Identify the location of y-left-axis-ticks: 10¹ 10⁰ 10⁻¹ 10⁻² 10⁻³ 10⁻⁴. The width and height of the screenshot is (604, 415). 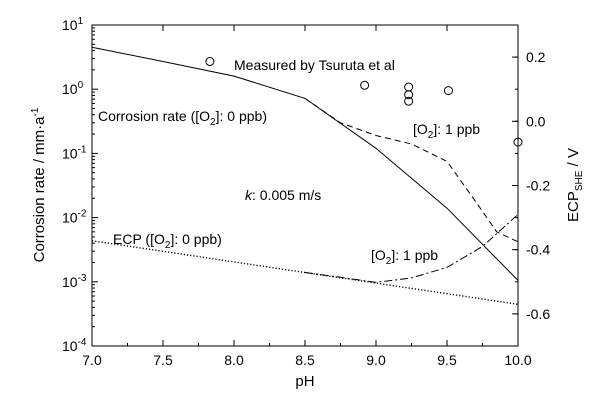
(80, 185).